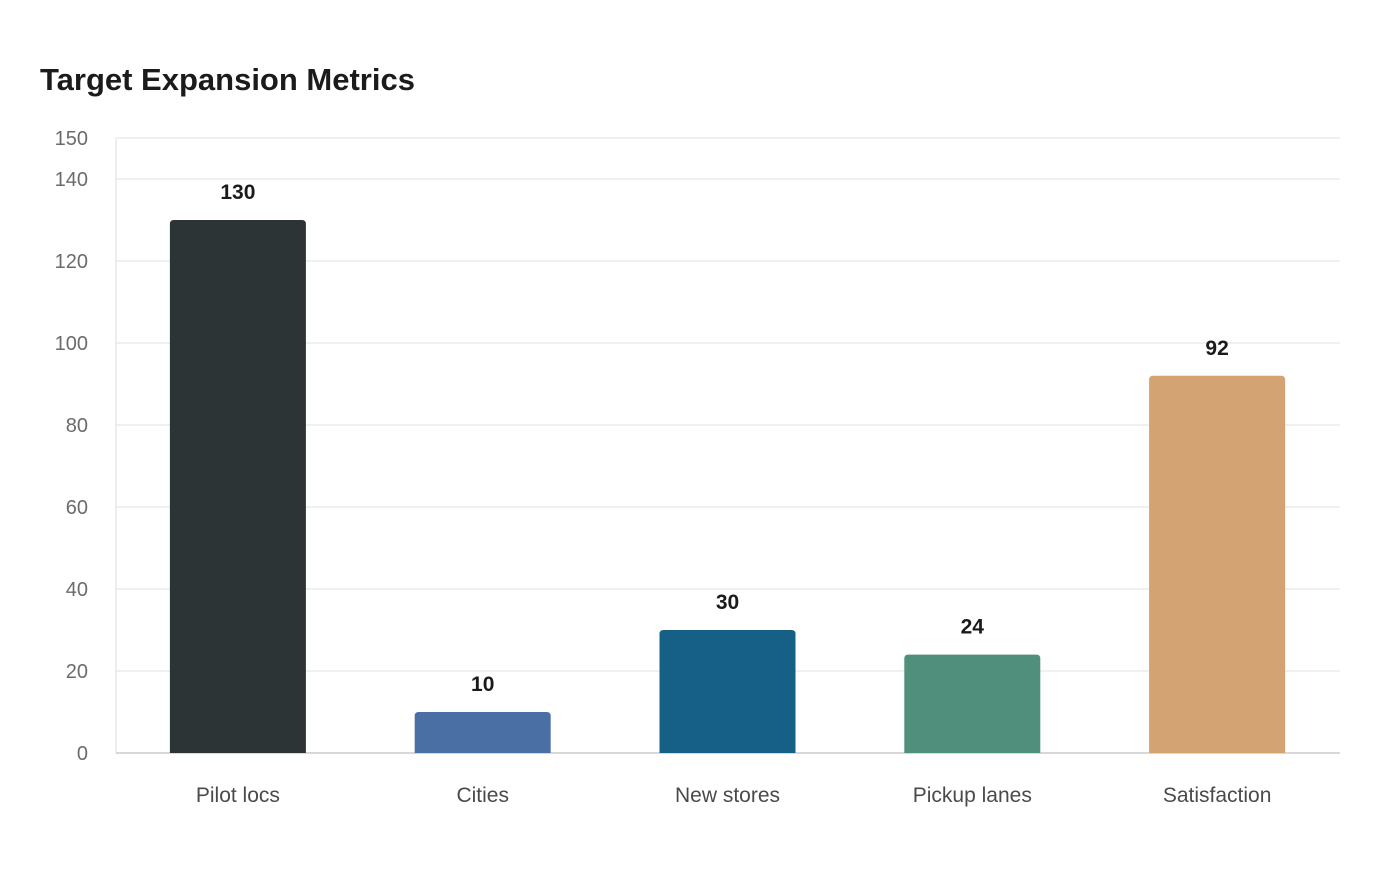 This screenshot has width=1400, height=880. Describe the element at coordinates (71, 446) in the screenshot. I see `y-axis-ticks: 0 20 40 60 80 100 120 140 150` at that location.